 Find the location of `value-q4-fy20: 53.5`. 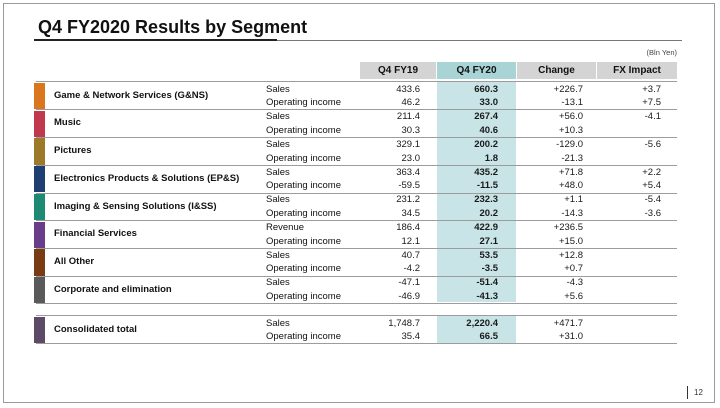

value-q4-fy20: 53.5 is located at coordinates (489, 255).